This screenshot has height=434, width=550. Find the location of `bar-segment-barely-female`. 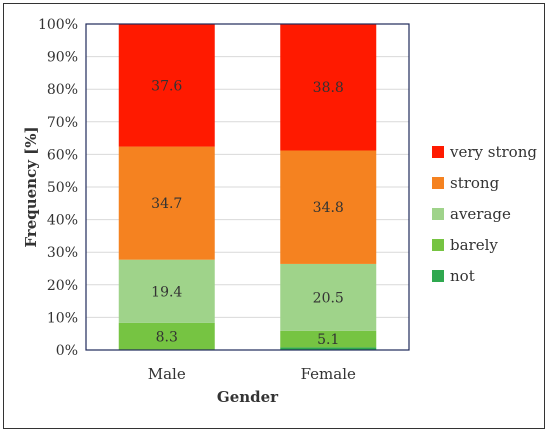

bar-segment-barely-female is located at coordinates (328, 339).